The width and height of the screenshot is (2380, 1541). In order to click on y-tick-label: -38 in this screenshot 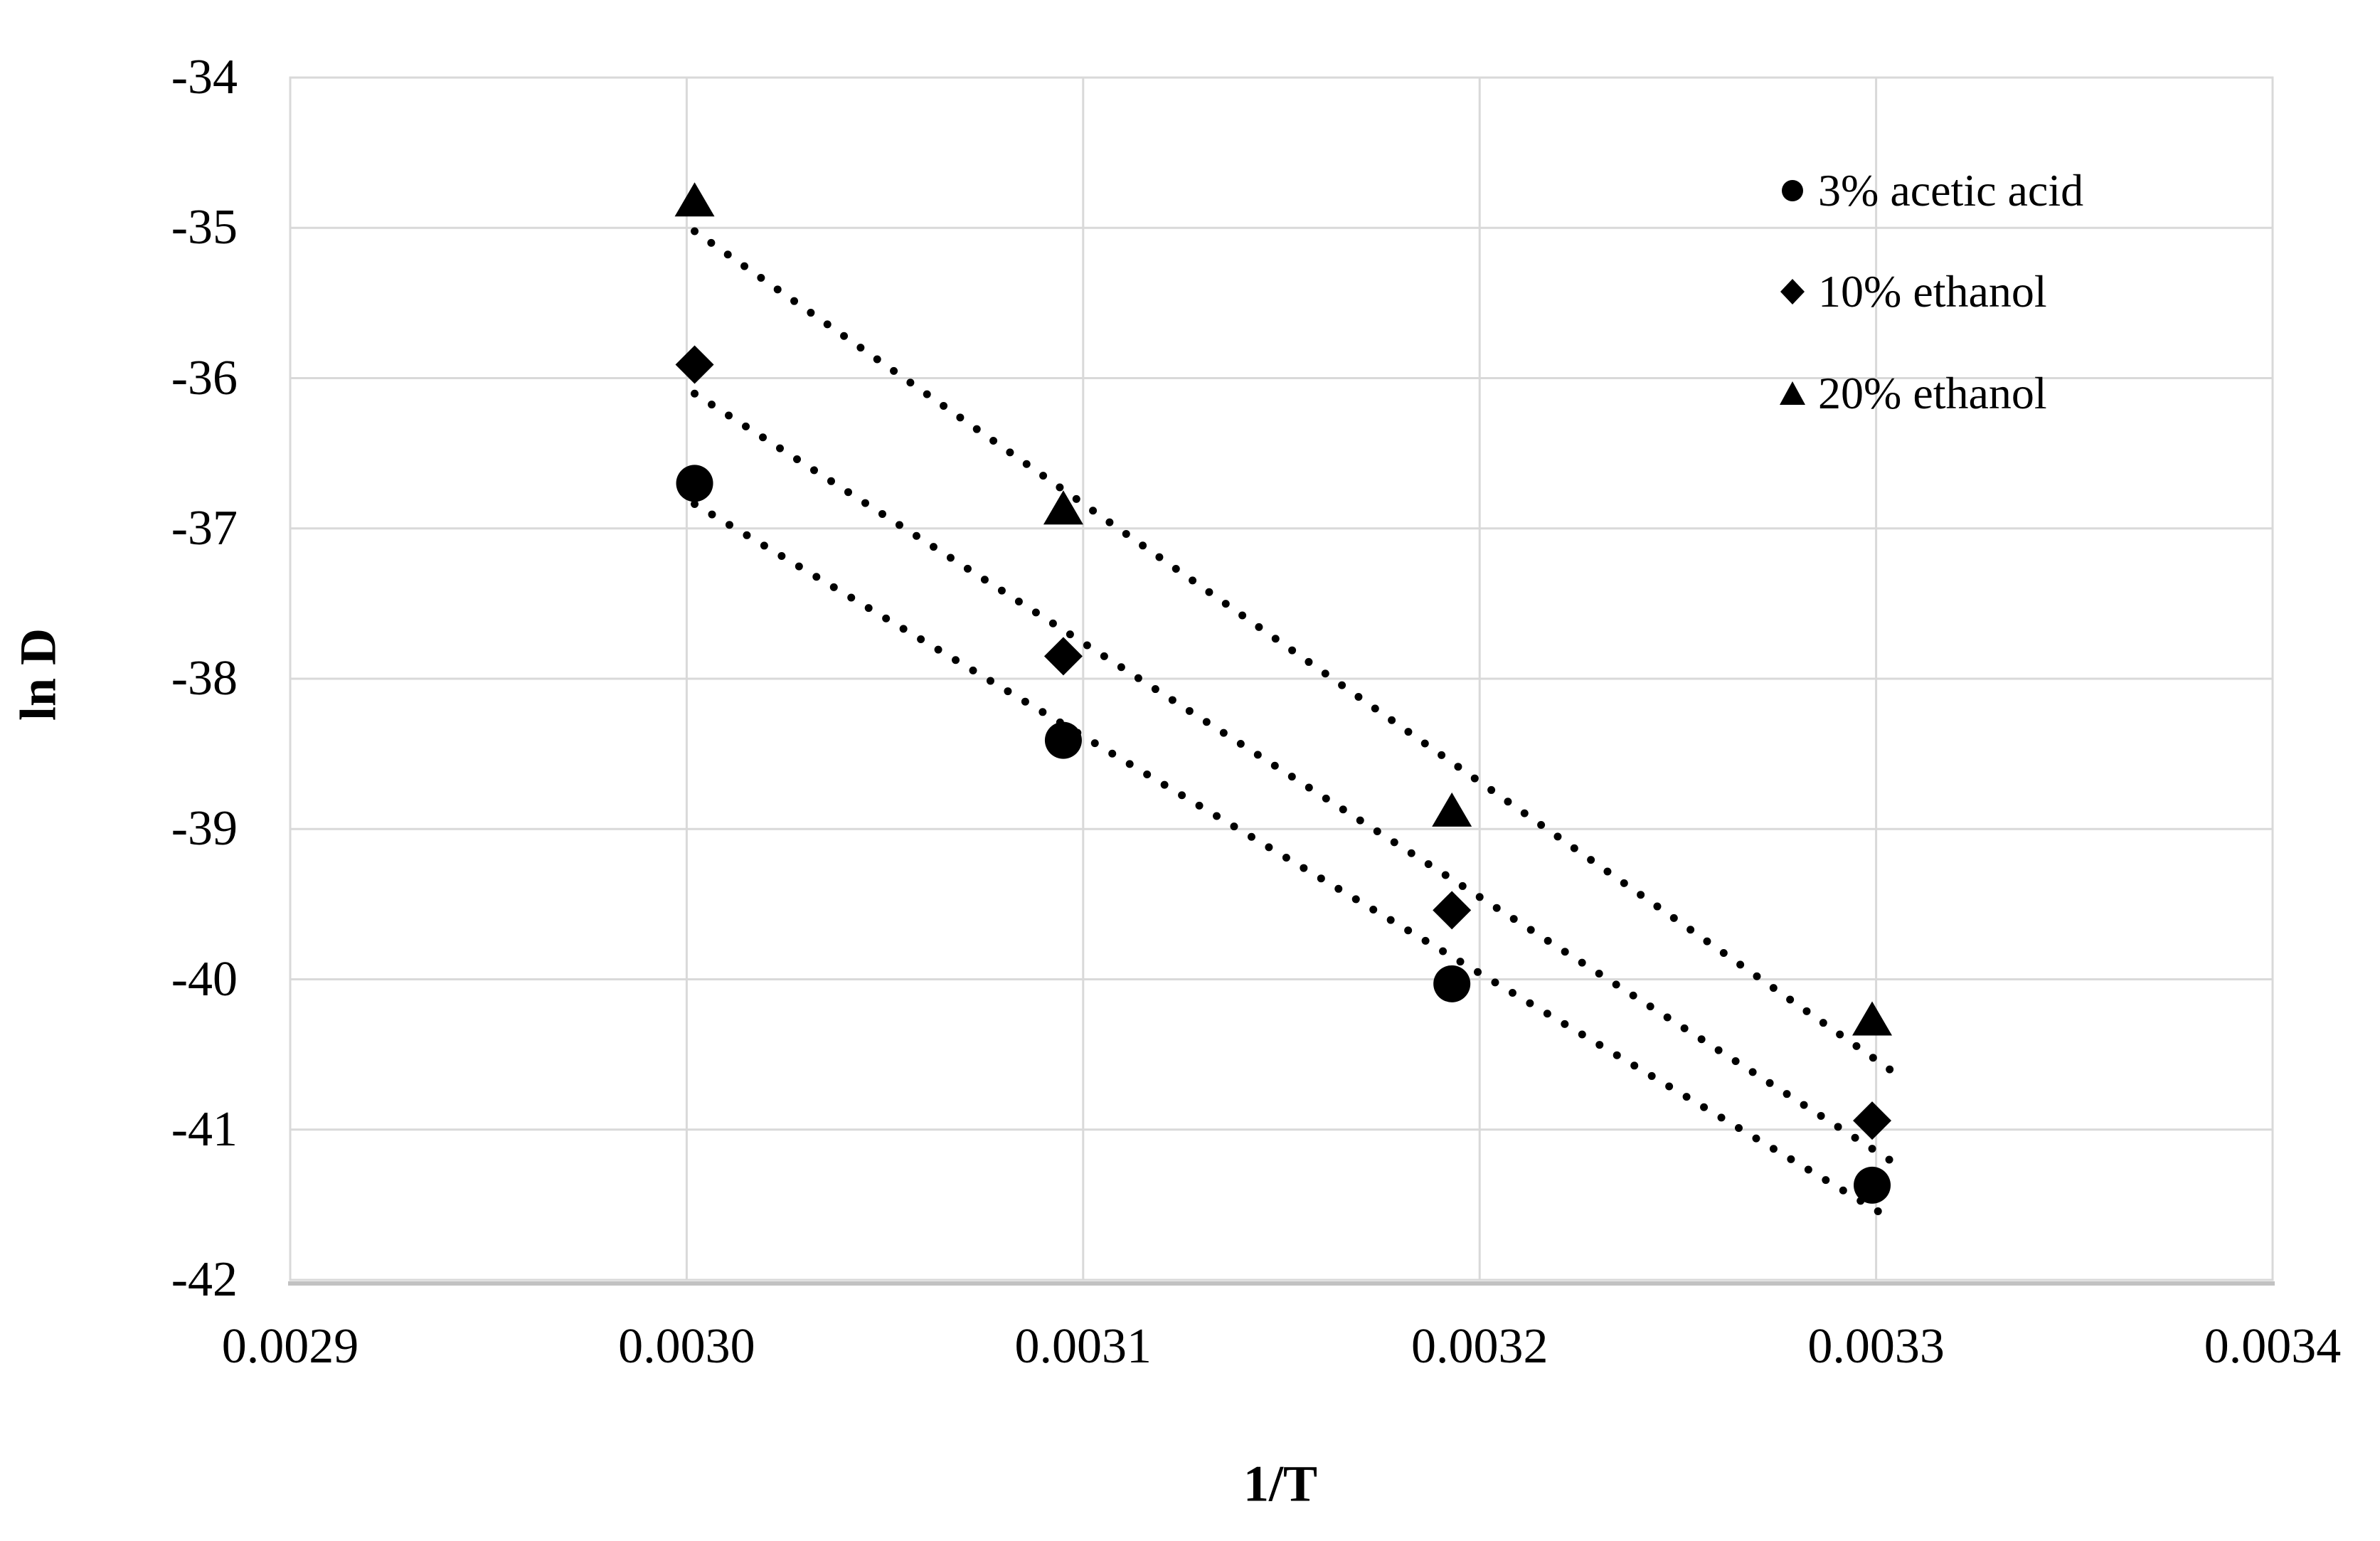, I will do `click(204, 678)`.